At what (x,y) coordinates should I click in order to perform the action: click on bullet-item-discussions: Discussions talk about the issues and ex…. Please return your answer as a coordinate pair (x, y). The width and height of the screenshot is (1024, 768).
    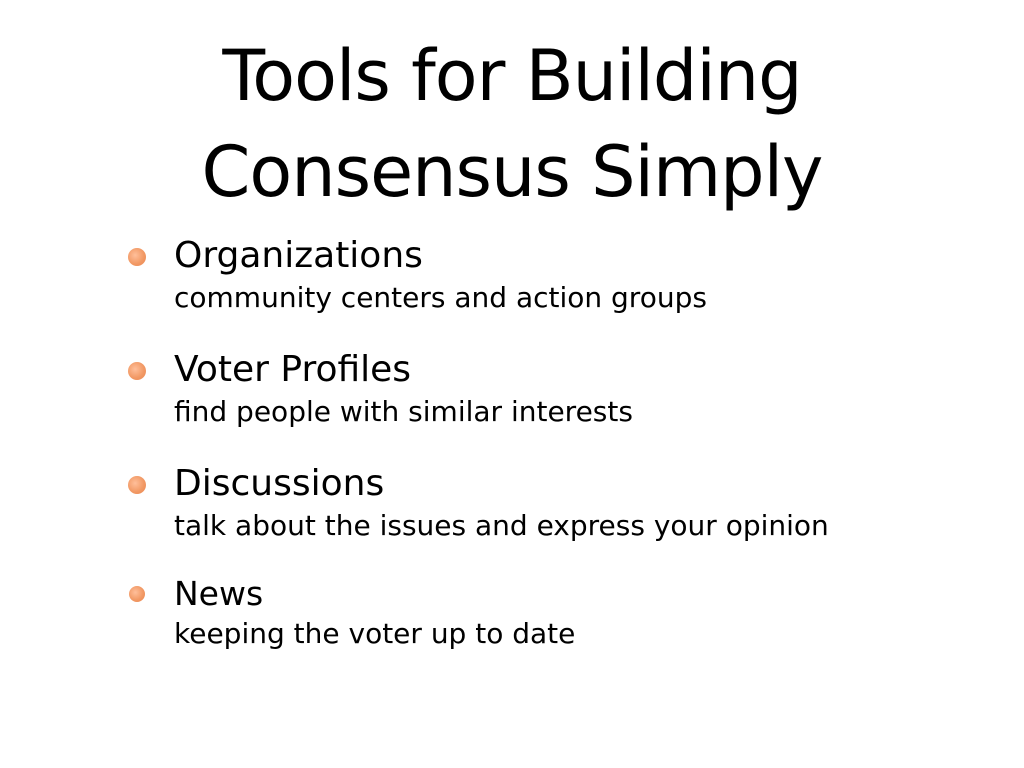
    Looking at the image, I should click on (561, 504).